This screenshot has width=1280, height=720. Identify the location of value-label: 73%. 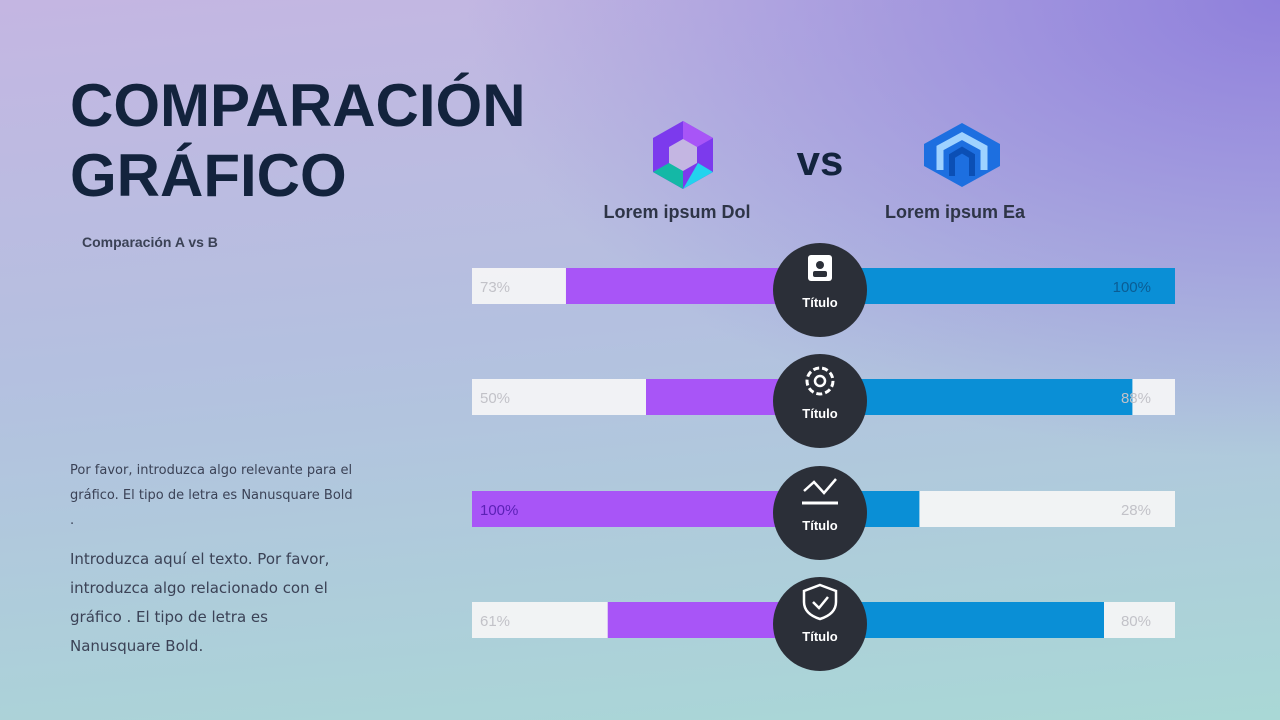
(495, 287).